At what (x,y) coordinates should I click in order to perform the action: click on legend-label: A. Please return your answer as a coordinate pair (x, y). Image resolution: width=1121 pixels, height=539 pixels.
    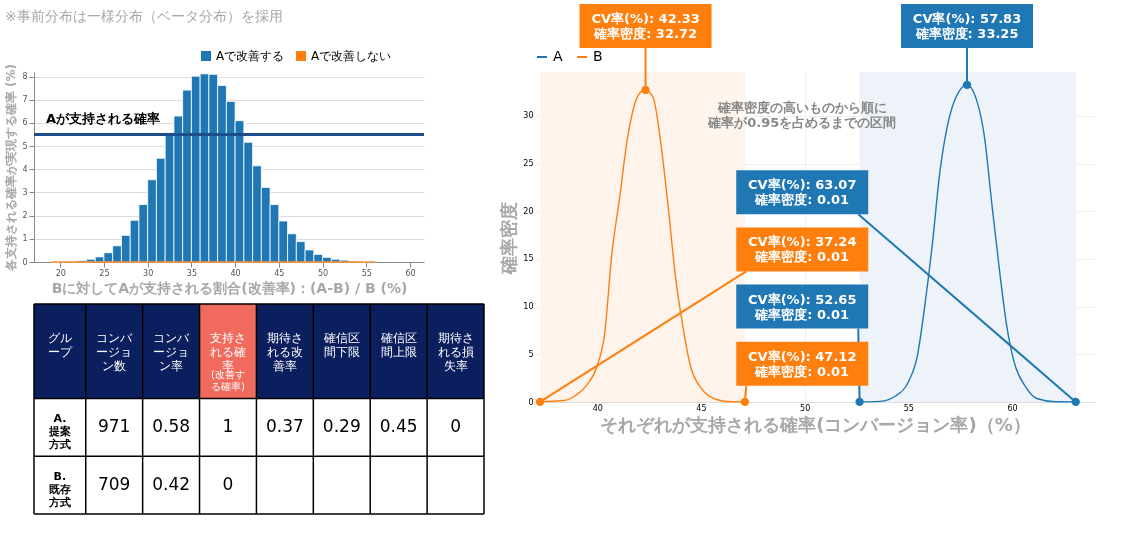
    Looking at the image, I should click on (558, 56).